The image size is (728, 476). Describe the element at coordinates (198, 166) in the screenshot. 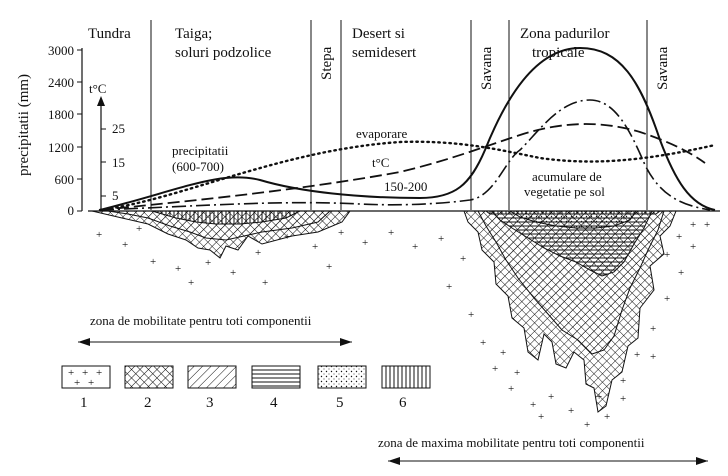

I see `precip-label-2: (600-700)` at that location.